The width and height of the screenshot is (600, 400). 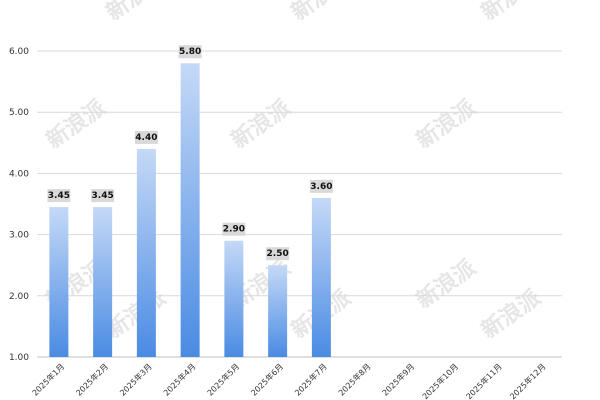 What do you see at coordinates (19, 358) in the screenshot?
I see `y-tick-label: 1.00` at bounding box center [19, 358].